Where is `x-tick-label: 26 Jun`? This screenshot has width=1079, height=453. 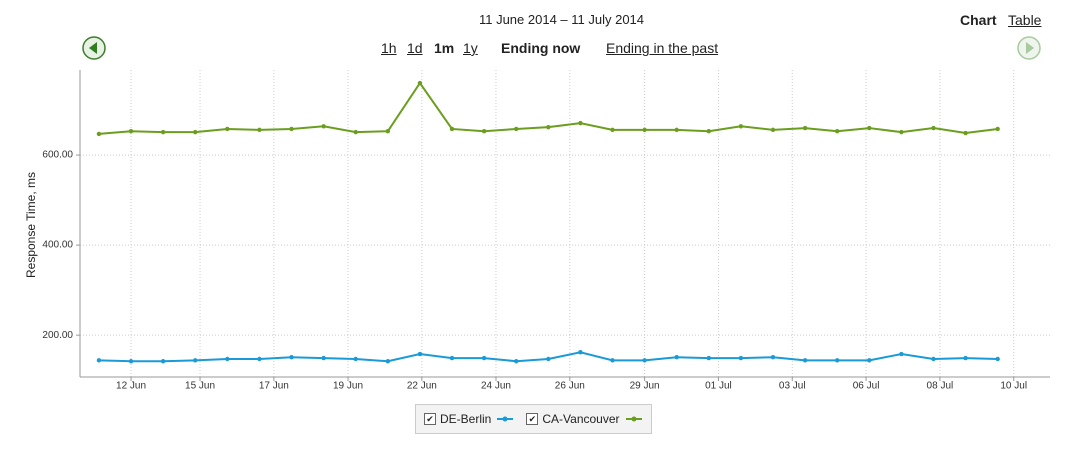 x-tick-label: 26 Jun is located at coordinates (570, 386).